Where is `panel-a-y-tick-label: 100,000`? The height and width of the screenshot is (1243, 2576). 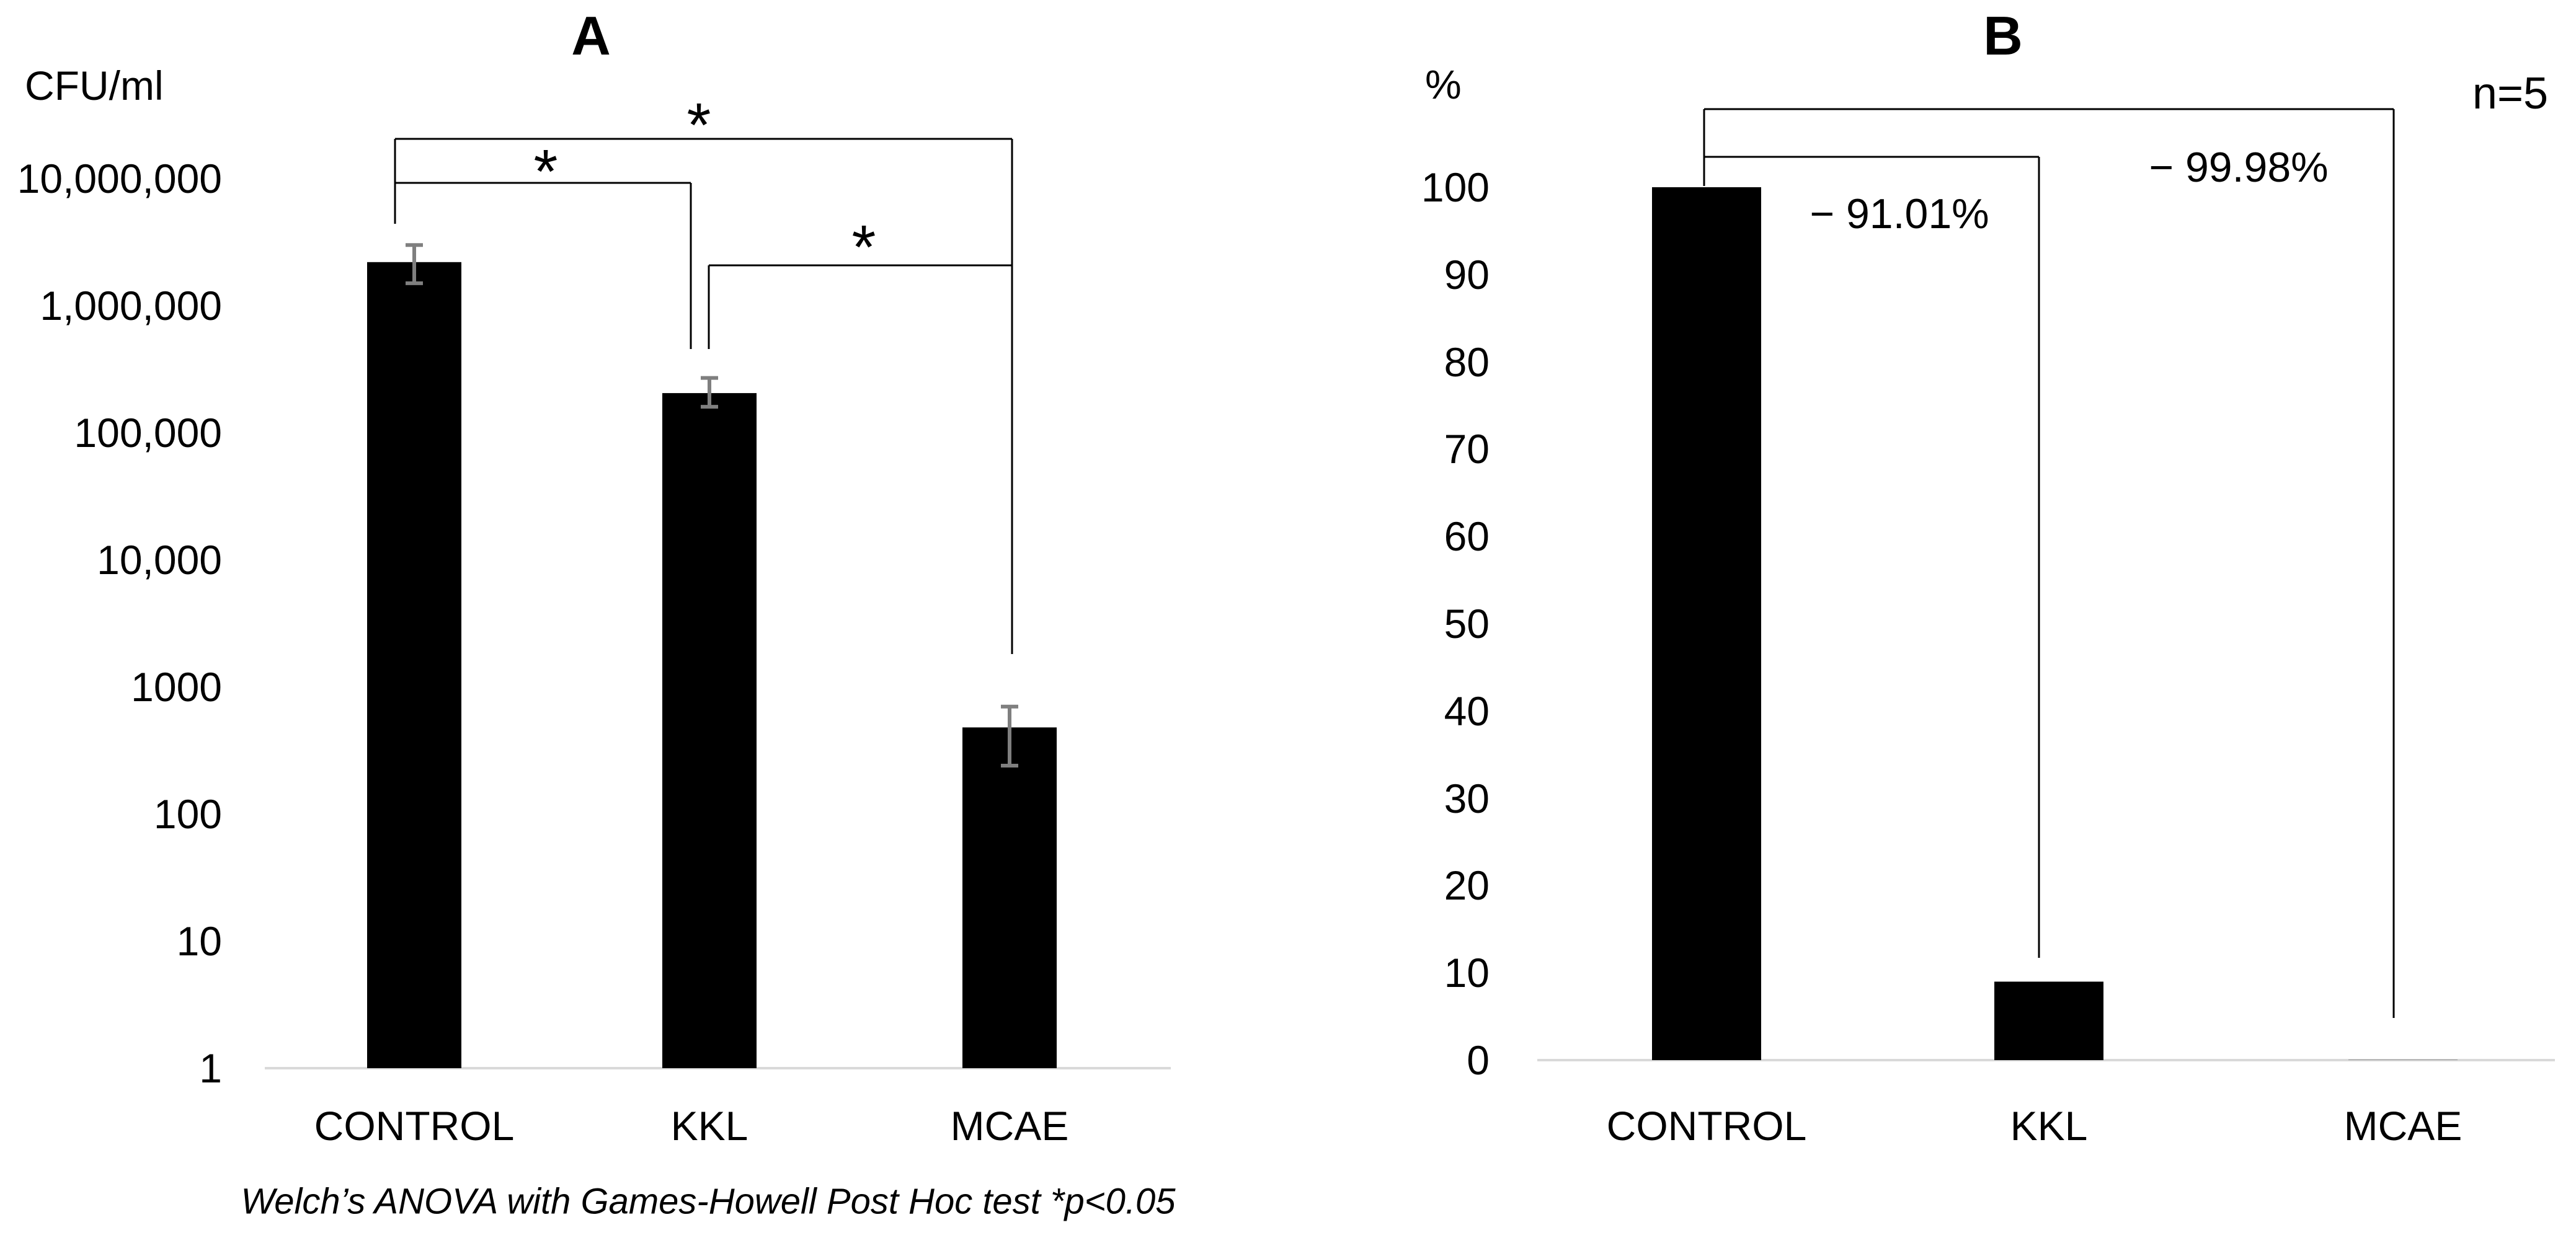
panel-a-y-tick-label: 100,000 is located at coordinates (148, 433).